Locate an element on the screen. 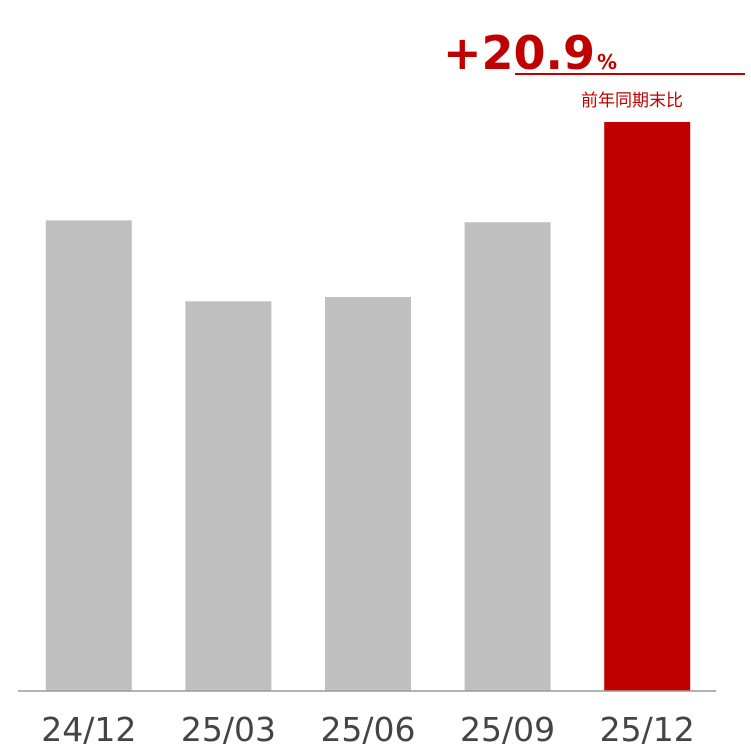  x-tick-label: 25/09 is located at coordinates (507, 729).